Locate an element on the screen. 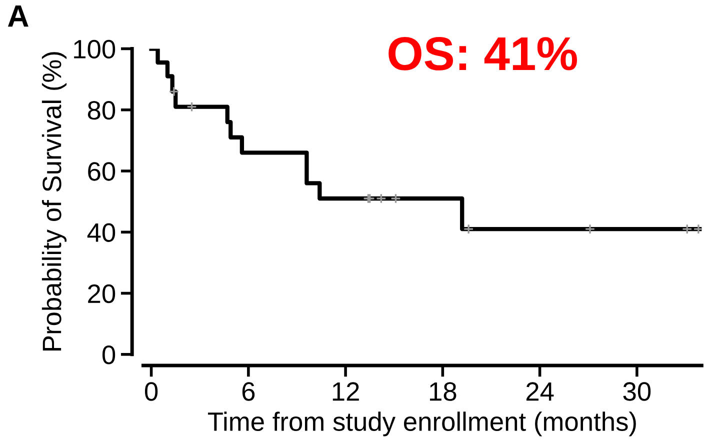  y-tick-label: 20 is located at coordinates (102, 294).